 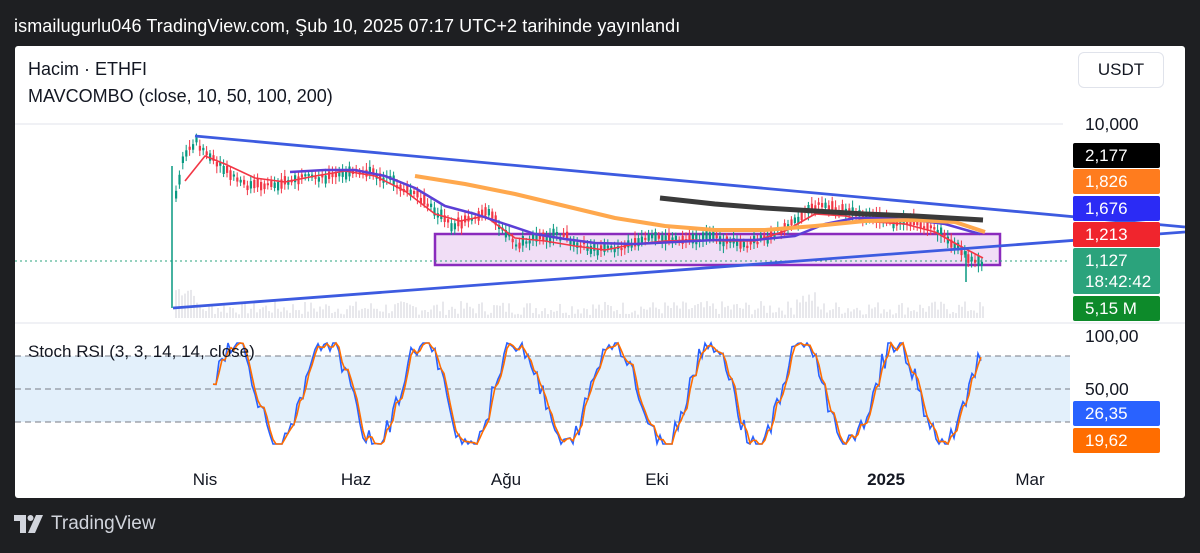 What do you see at coordinates (85, 524) in the screenshot?
I see `footer-brand: TradingView` at bounding box center [85, 524].